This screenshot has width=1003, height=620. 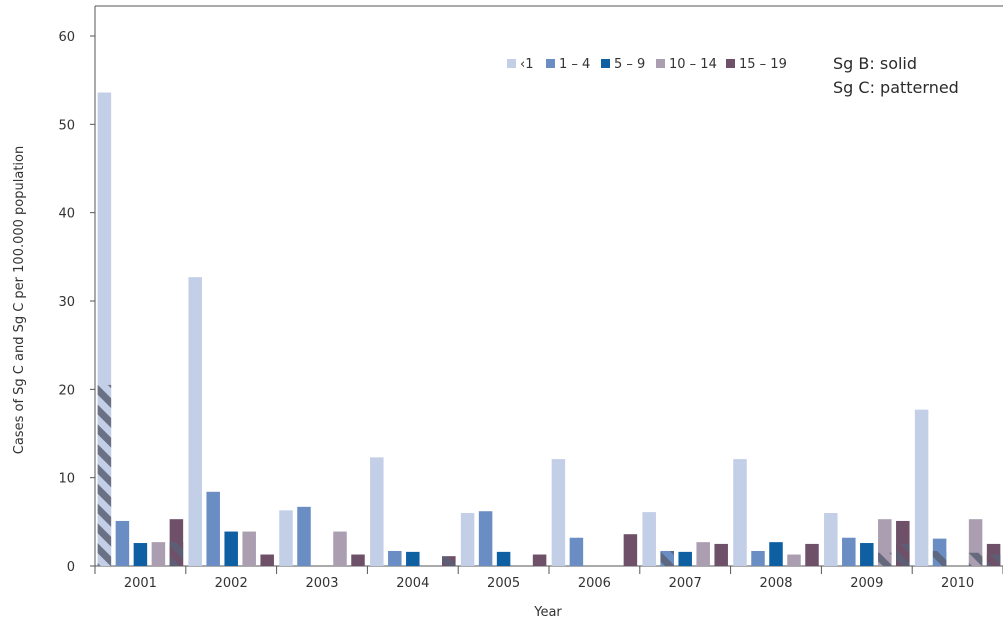 I want to click on y-tick-label: 40, so click(x=66, y=214).